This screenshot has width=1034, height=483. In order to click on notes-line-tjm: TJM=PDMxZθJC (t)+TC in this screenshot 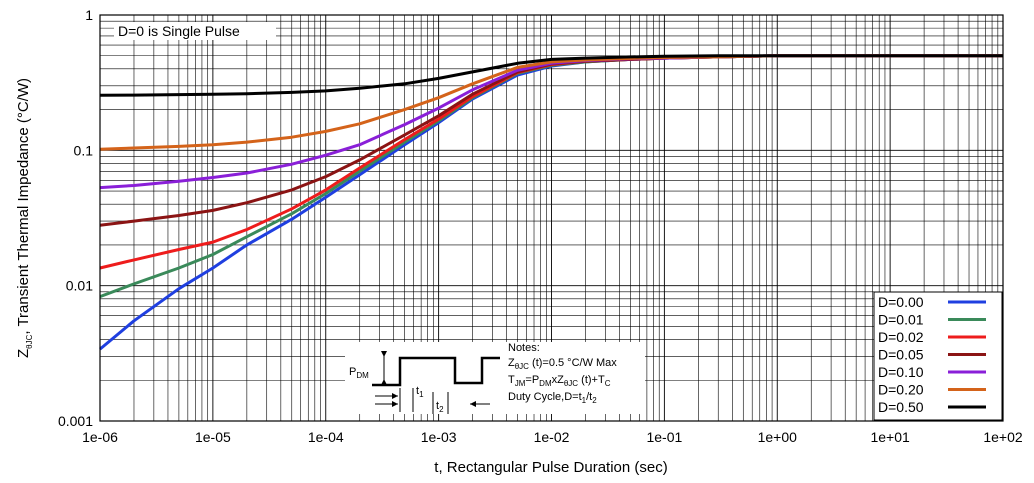, I will do `click(559, 381)`.